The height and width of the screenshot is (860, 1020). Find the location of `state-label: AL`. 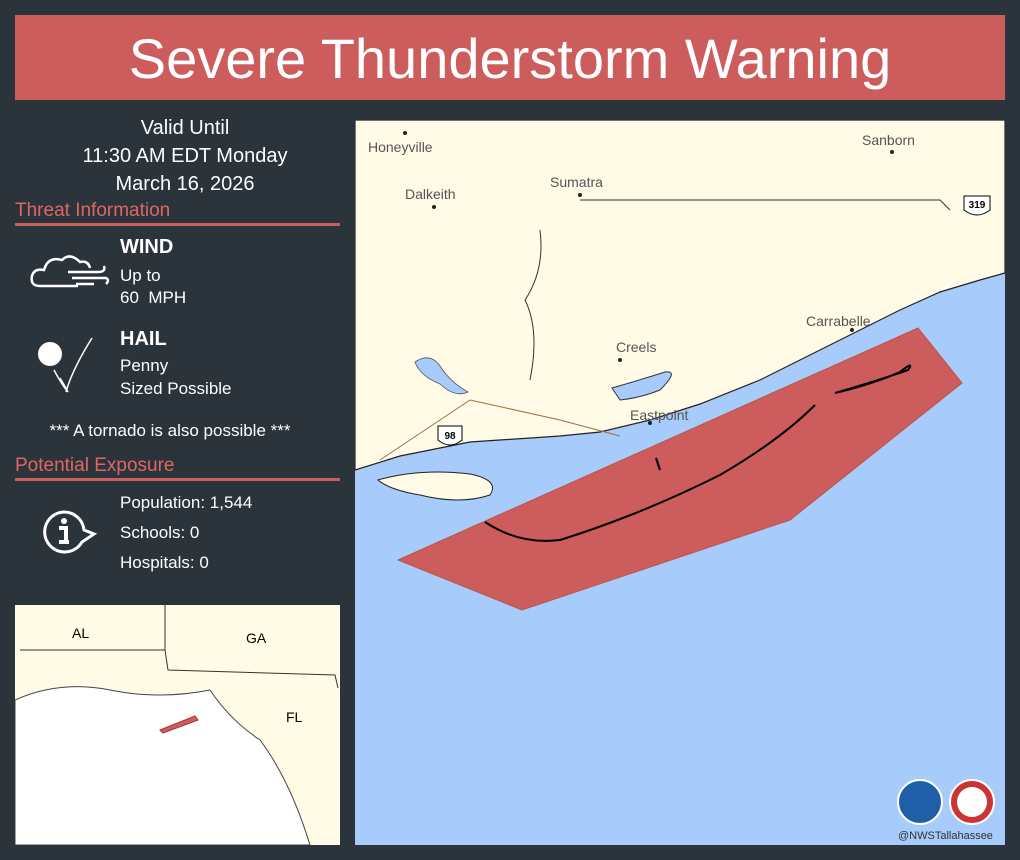

state-label: AL is located at coordinates (80, 633).